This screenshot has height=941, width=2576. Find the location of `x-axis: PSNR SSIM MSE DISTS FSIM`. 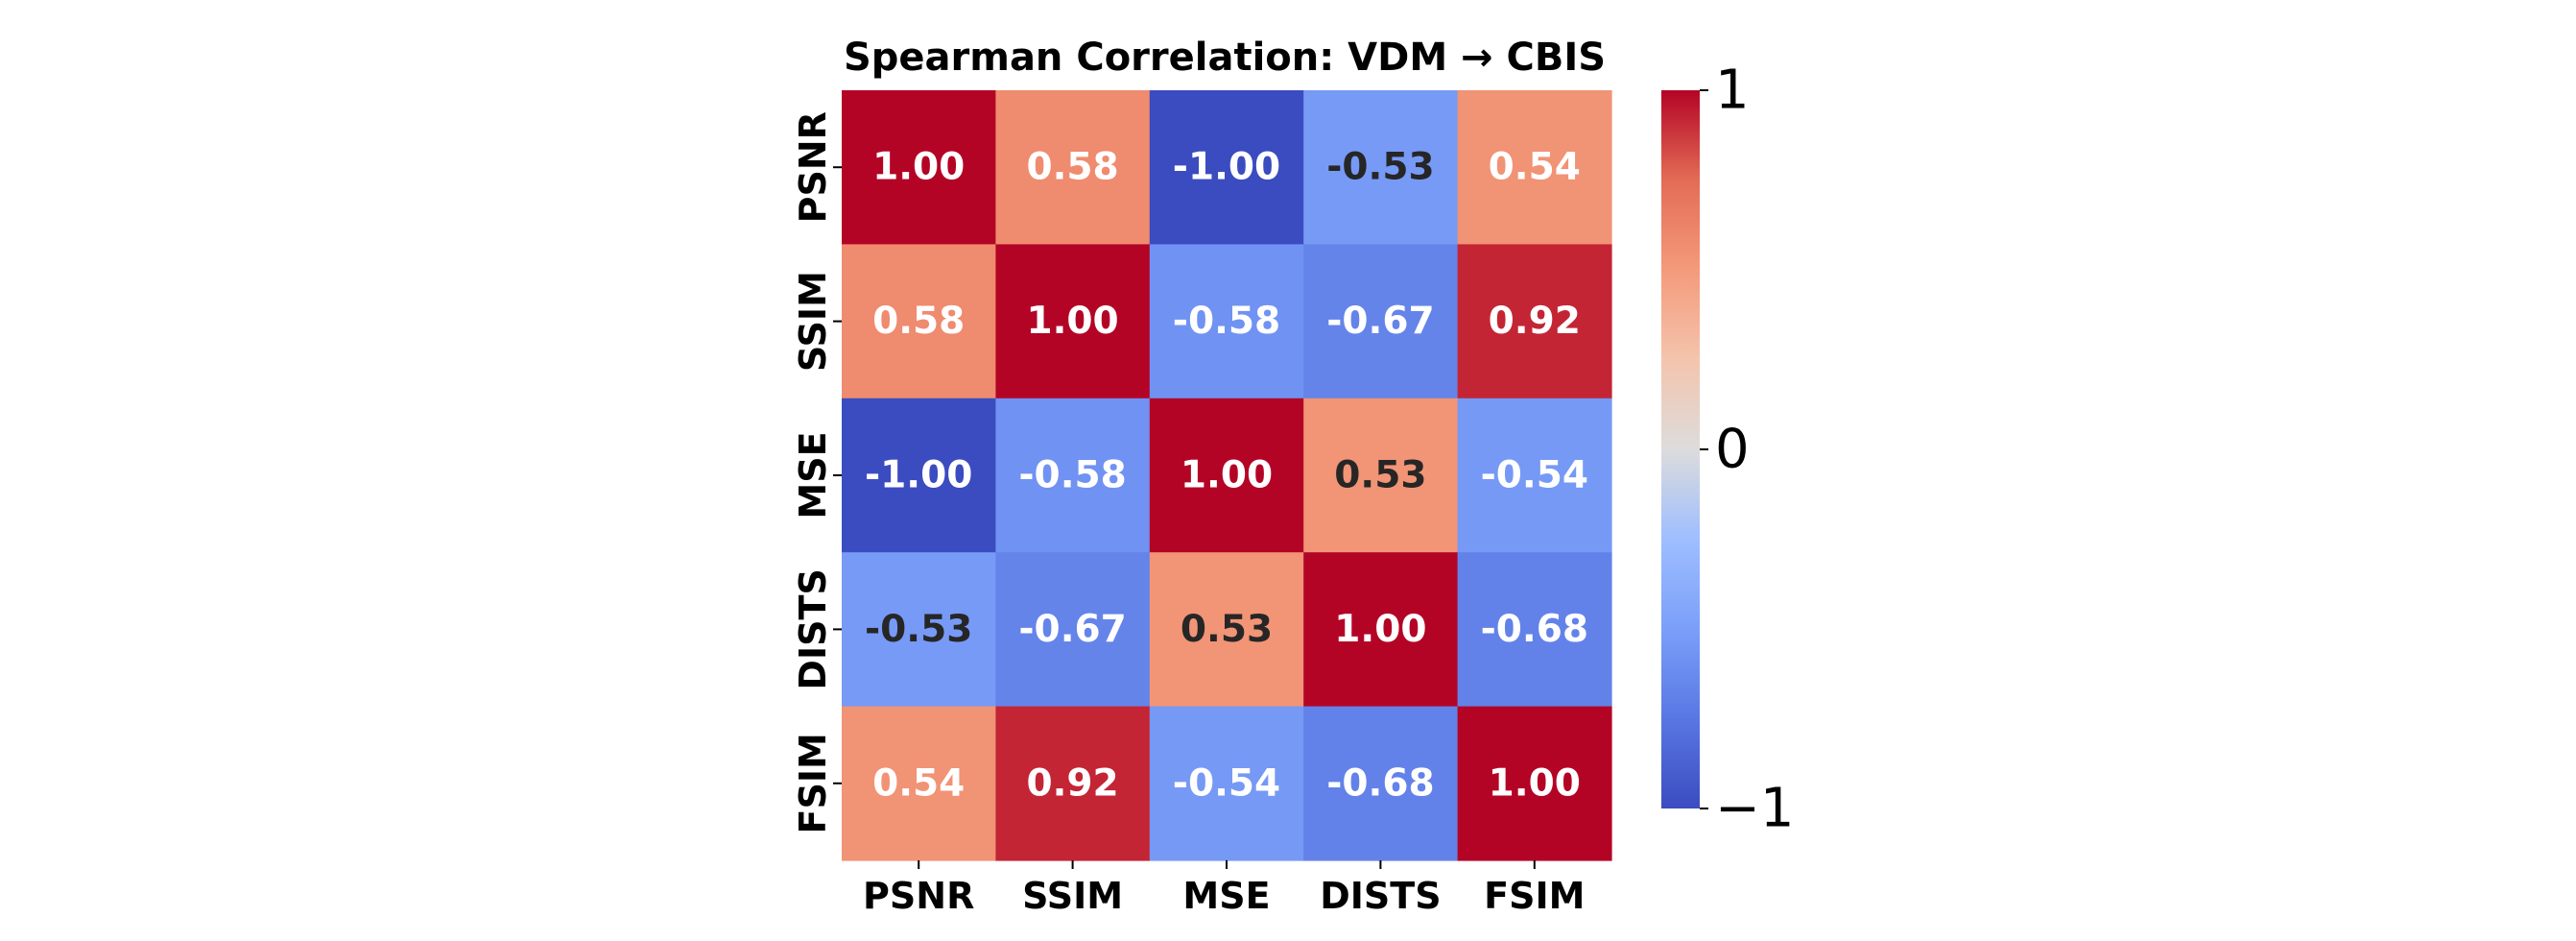

x-axis: PSNR SSIM MSE DISTS FSIM is located at coordinates (1224, 889).